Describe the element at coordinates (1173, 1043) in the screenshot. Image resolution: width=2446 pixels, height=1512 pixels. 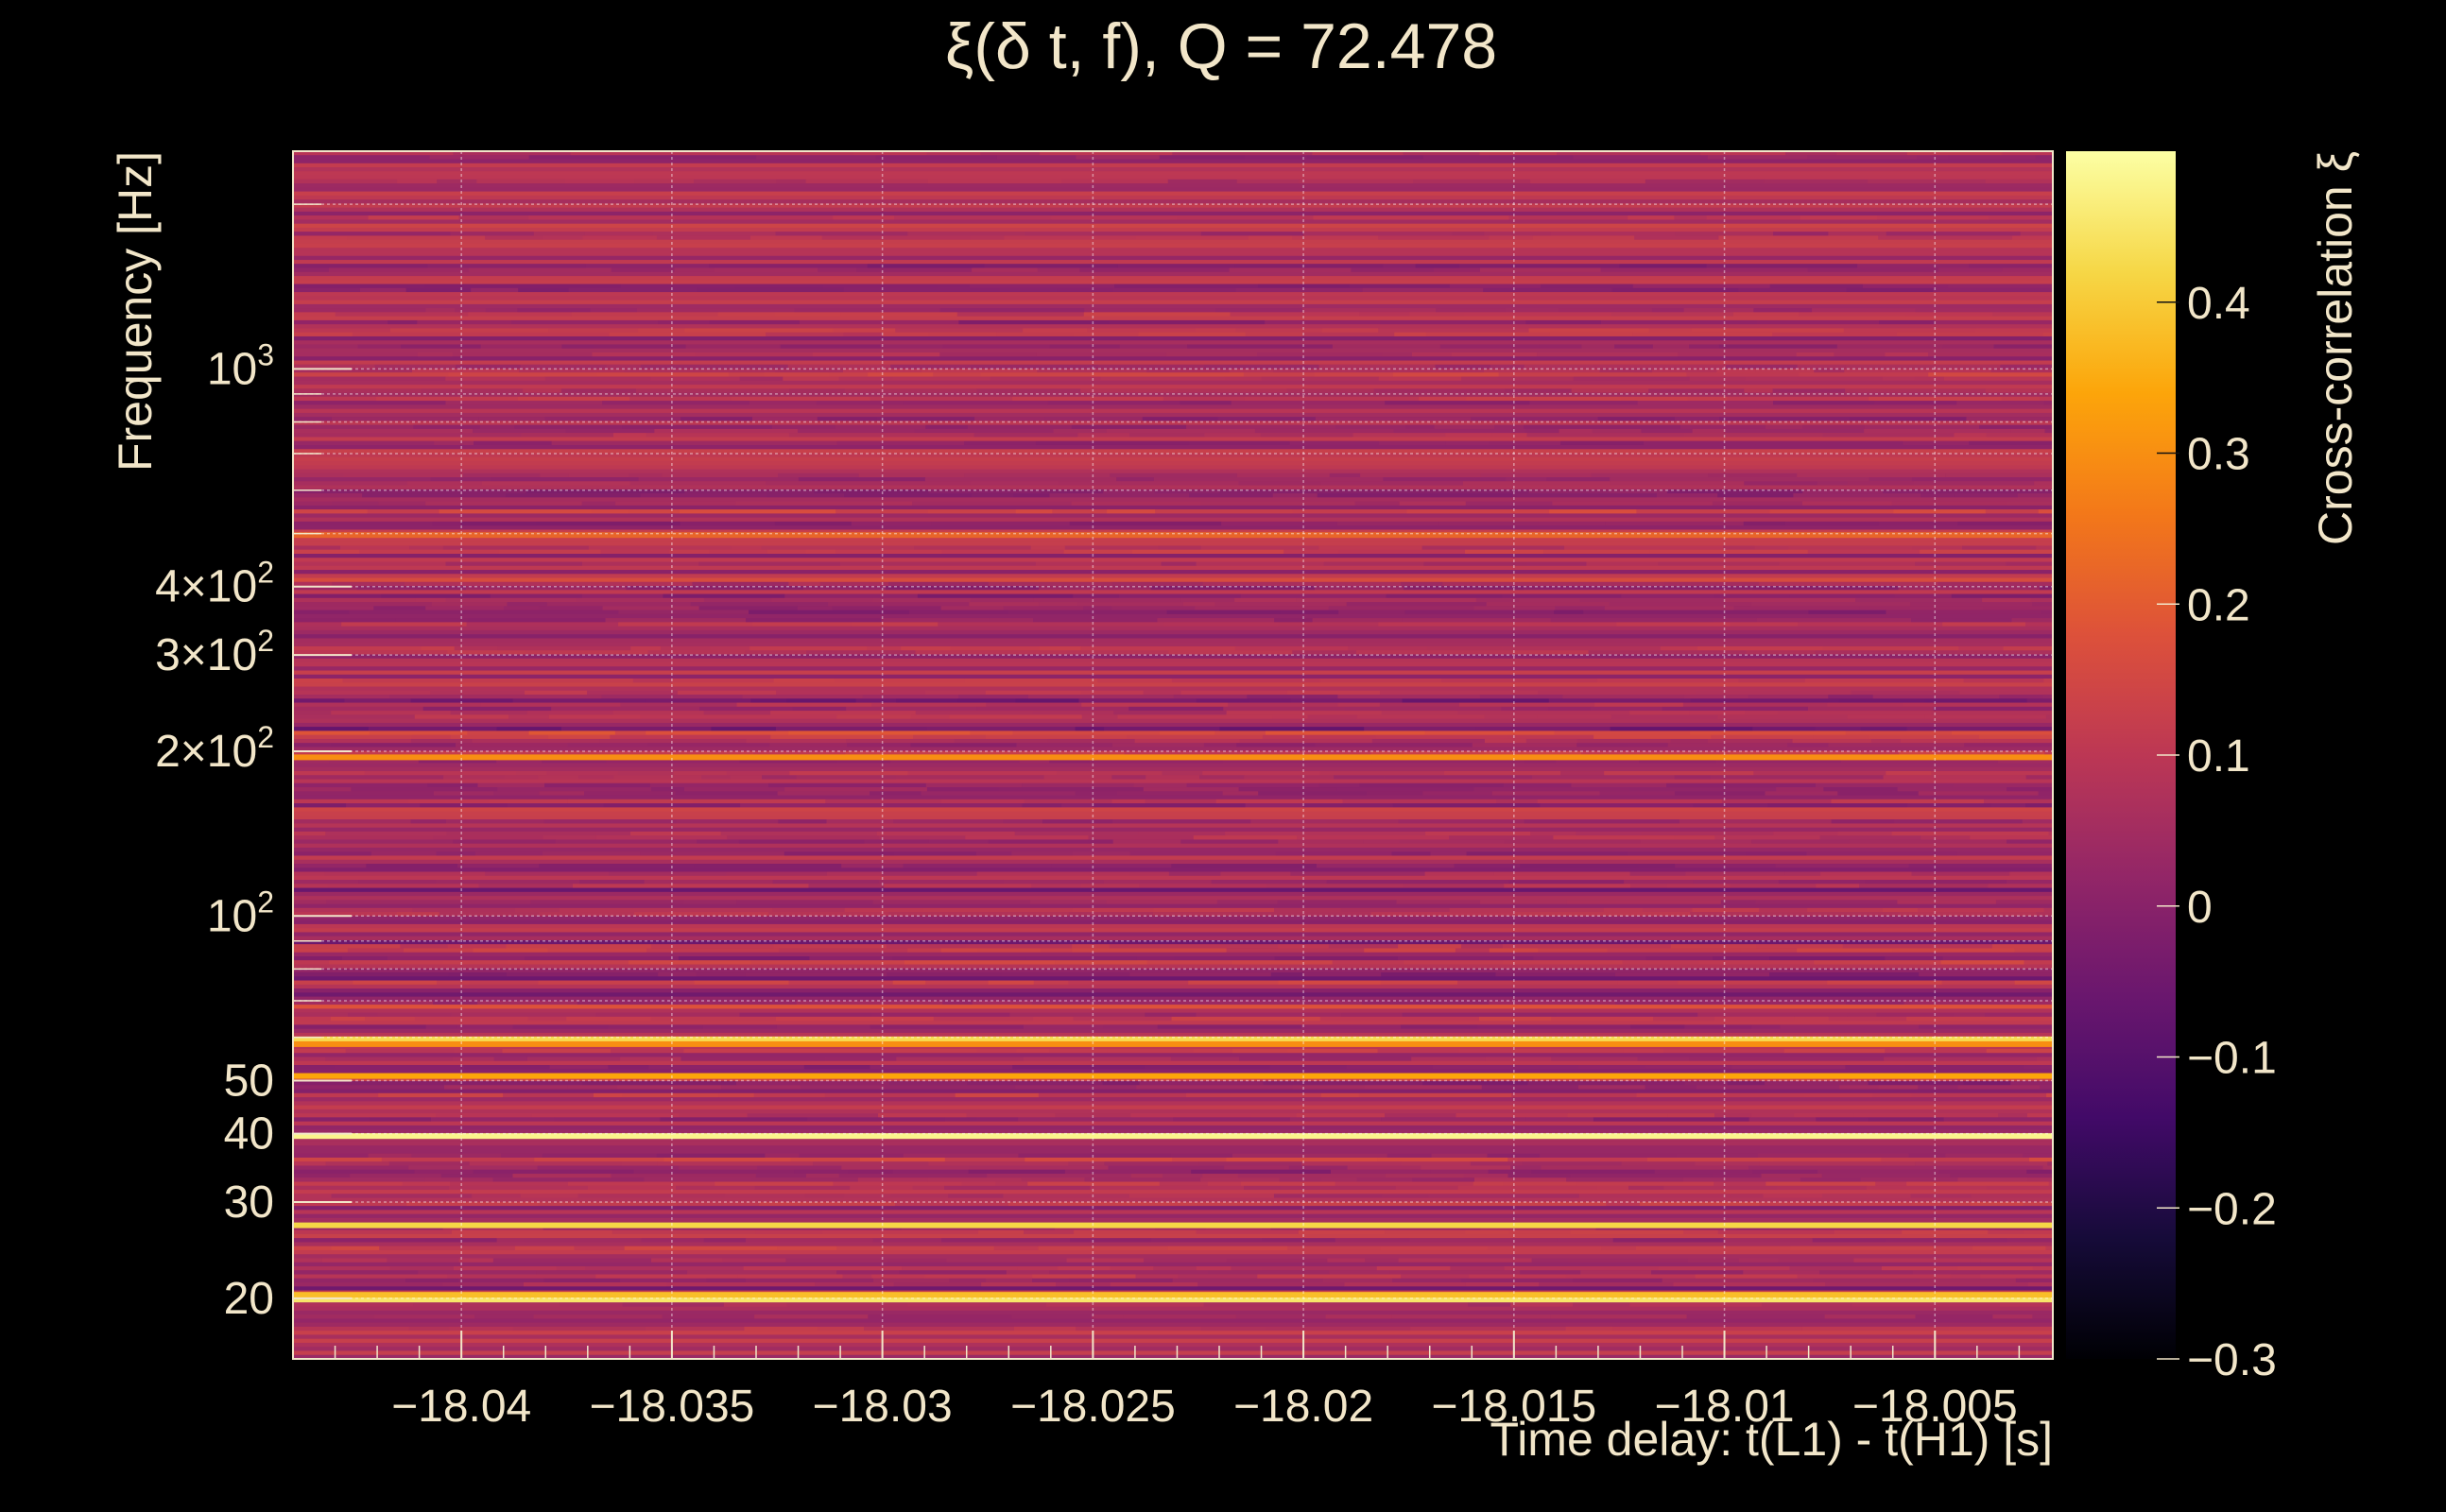
I see `heatmap-band` at that location.